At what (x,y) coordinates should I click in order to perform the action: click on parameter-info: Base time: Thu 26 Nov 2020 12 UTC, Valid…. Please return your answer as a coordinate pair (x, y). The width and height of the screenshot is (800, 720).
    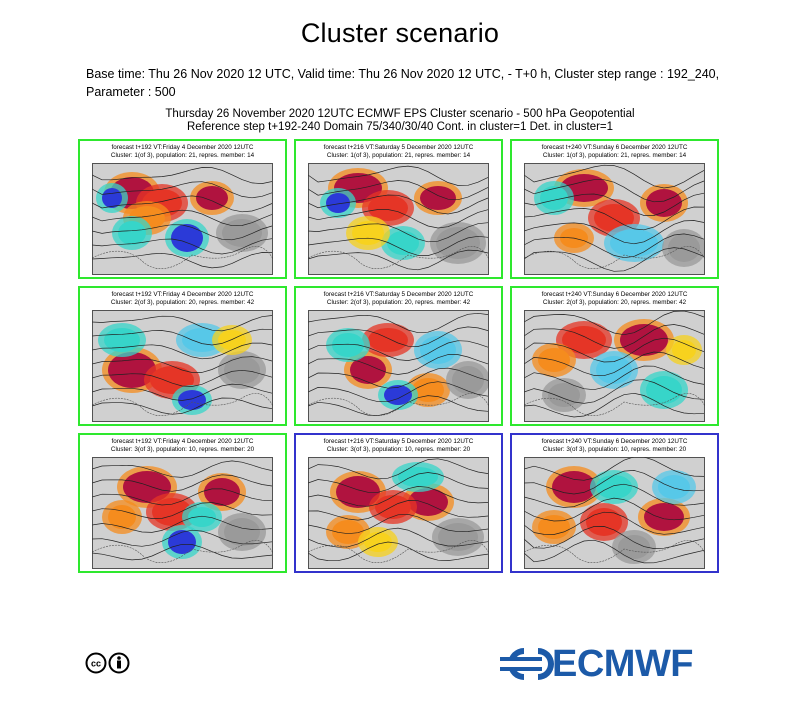
    Looking at the image, I should click on (406, 83).